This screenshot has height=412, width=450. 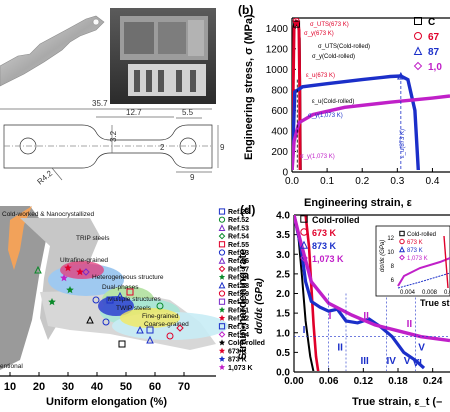 I want to click on legend-ref-label: Ref.23, so click(x=238, y=212).